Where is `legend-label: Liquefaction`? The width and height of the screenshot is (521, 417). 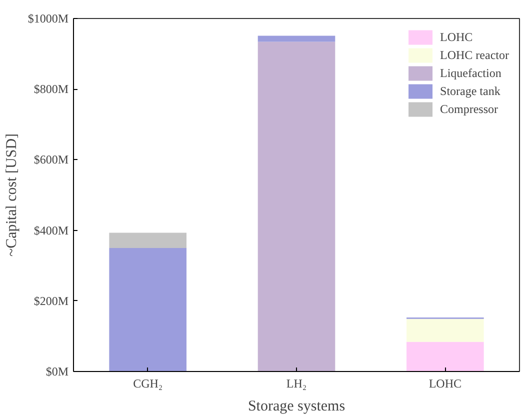 legend-label: Liquefaction is located at coordinates (471, 73).